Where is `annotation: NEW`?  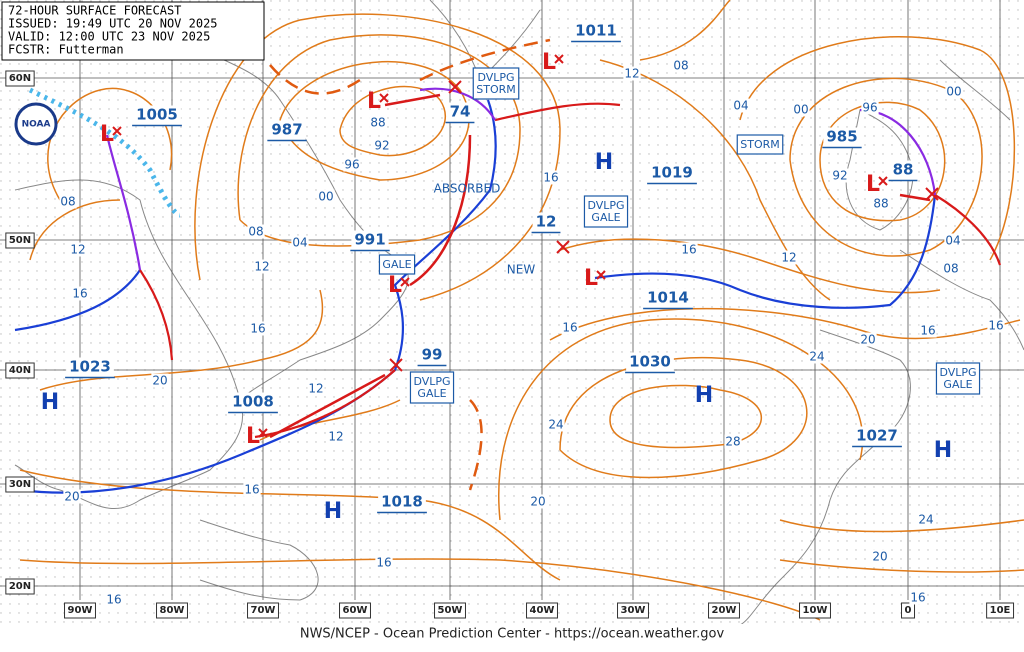 annotation: NEW is located at coordinates (521, 270).